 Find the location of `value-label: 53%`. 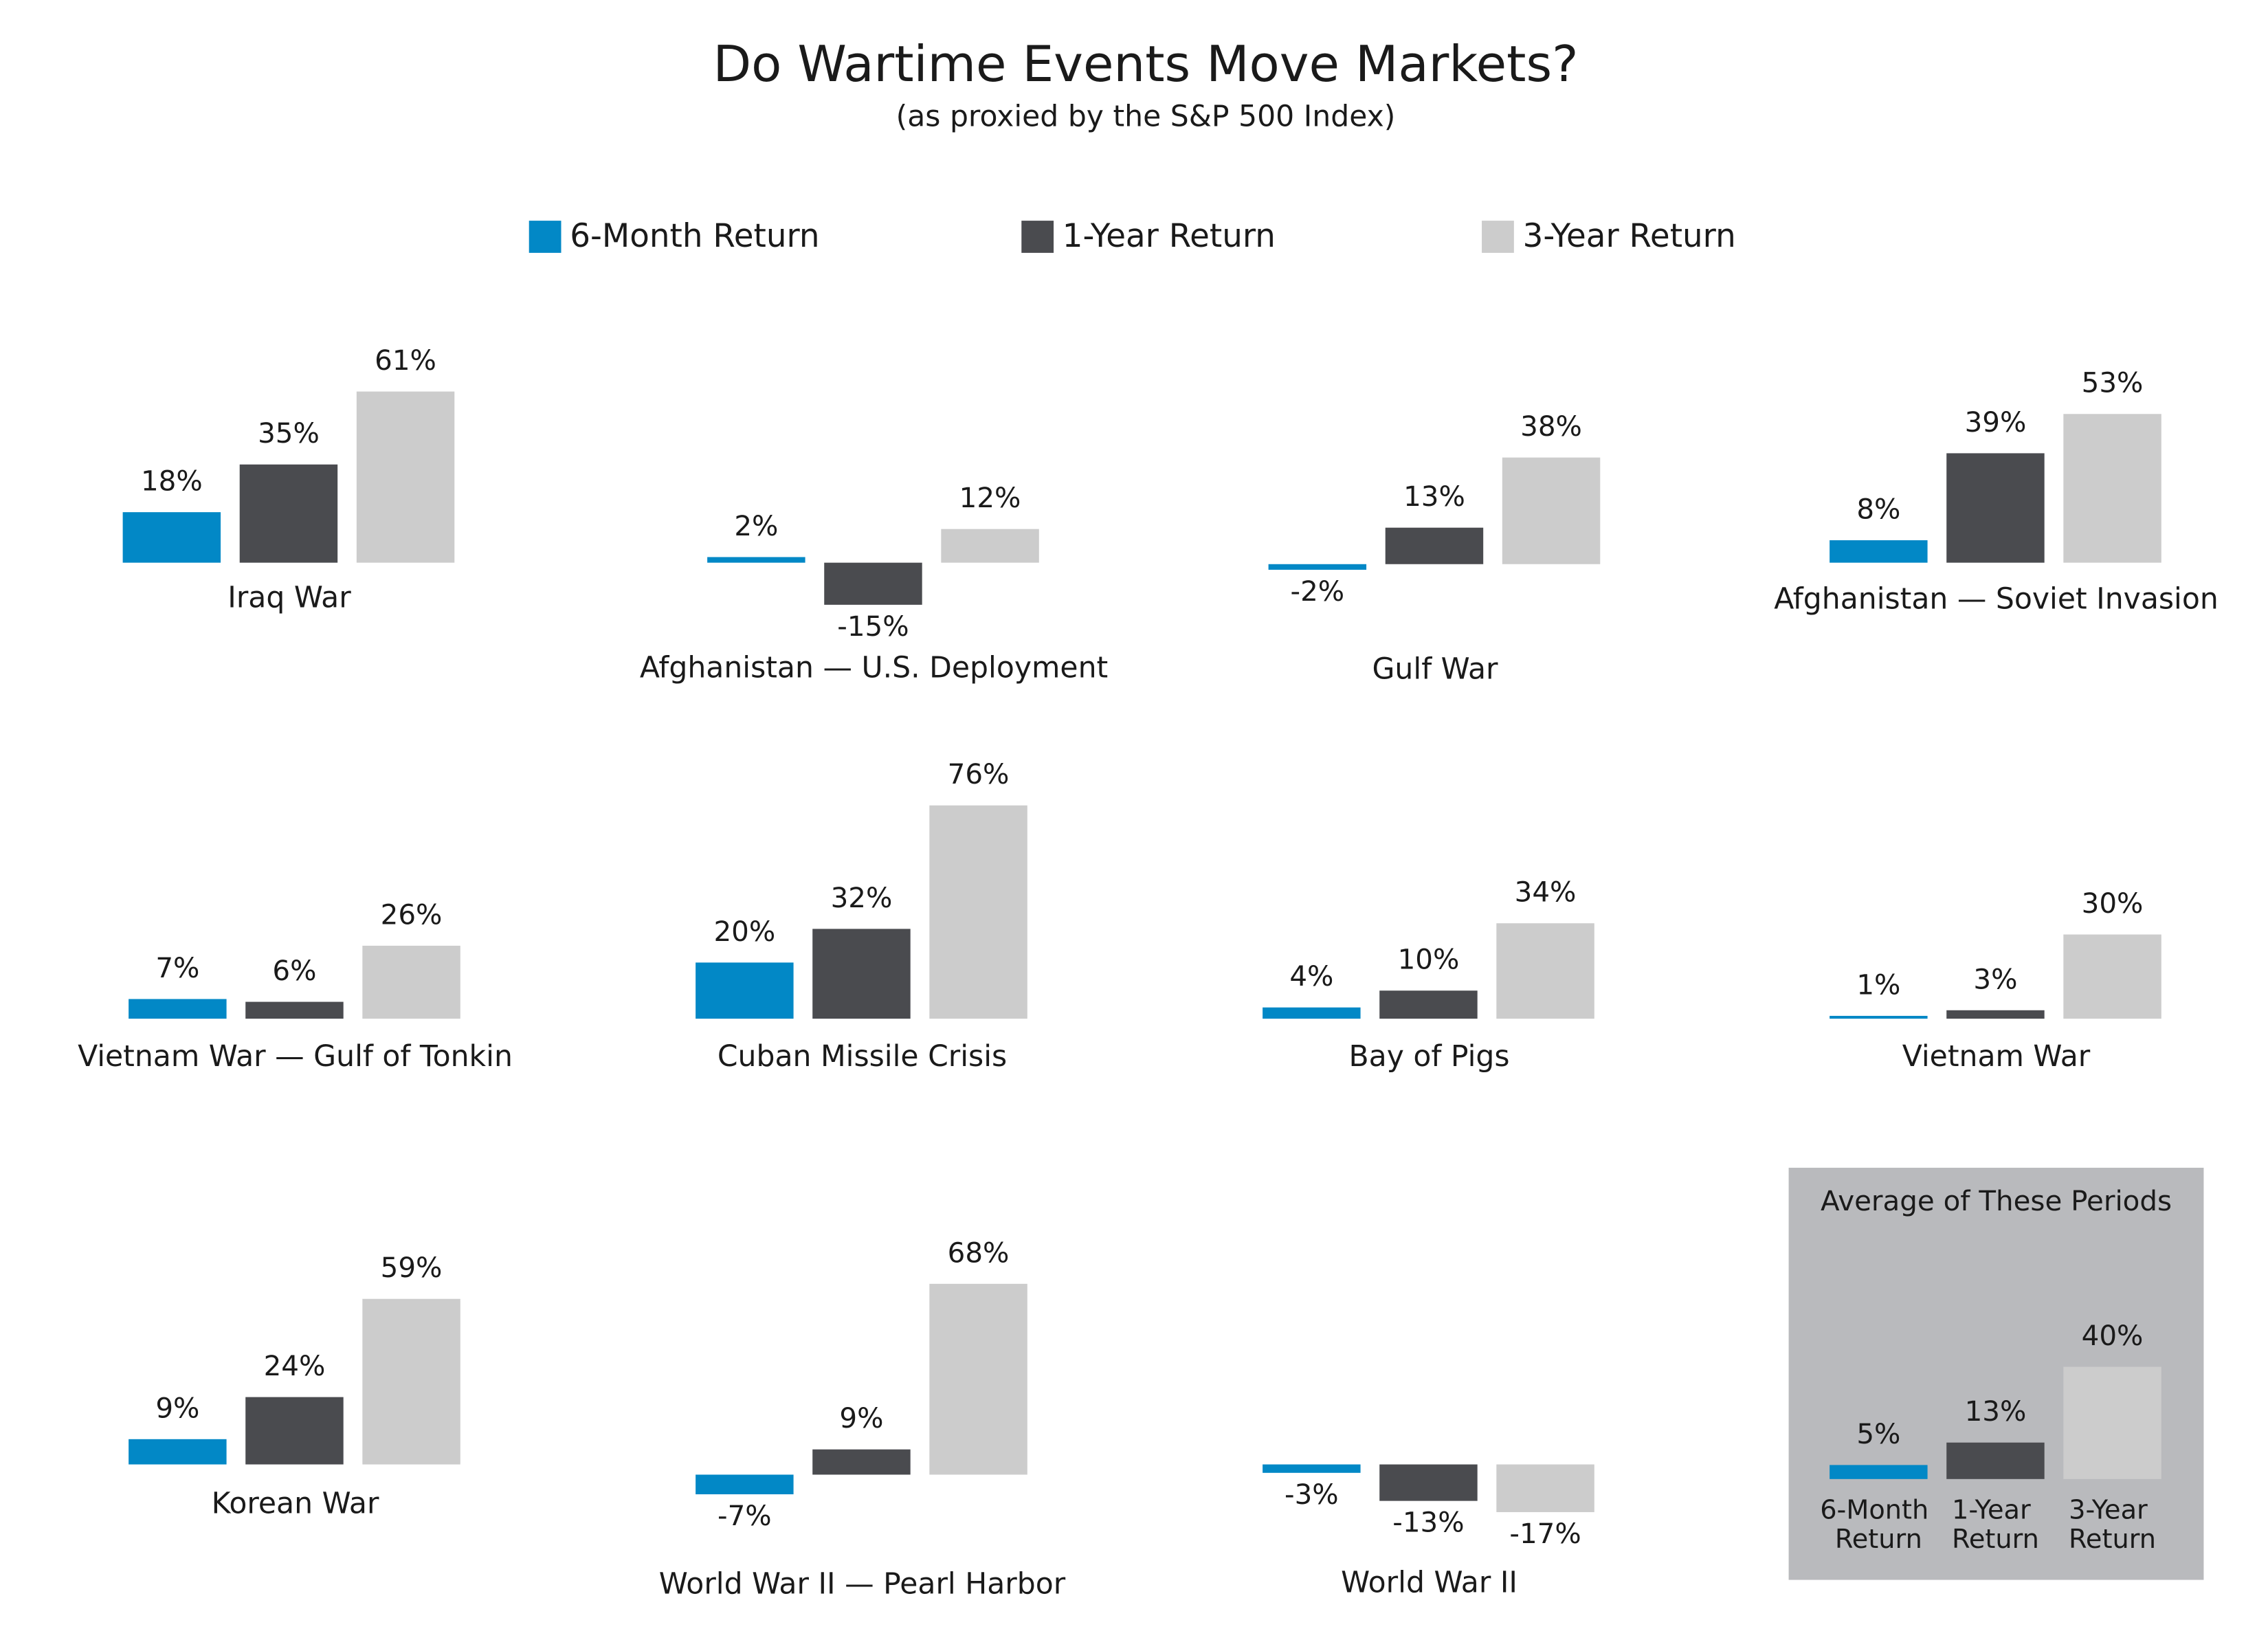

value-label: 53% is located at coordinates (2113, 383).